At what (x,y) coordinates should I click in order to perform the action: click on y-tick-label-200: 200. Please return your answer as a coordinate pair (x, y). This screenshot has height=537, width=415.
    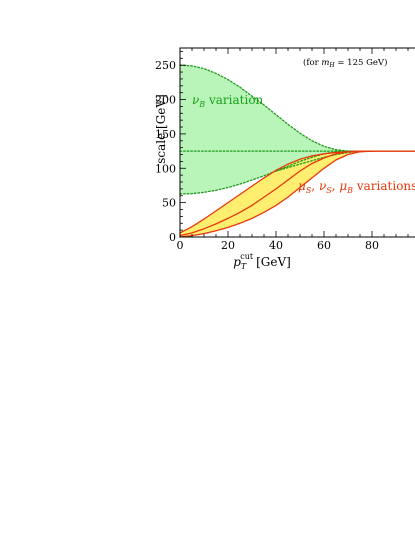
    Looking at the image, I should click on (165, 100).